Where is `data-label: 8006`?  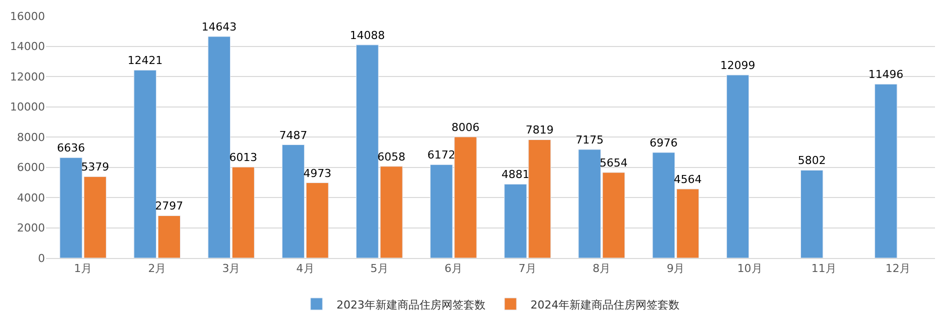
data-label: 8006 is located at coordinates (465, 127).